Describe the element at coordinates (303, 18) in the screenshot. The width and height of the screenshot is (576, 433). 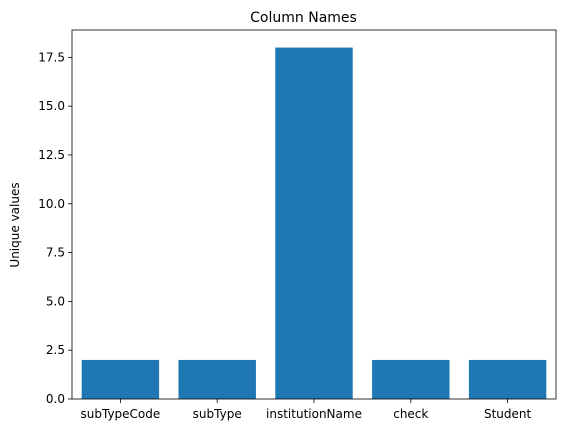
I see `chart-title: Column Names` at that location.